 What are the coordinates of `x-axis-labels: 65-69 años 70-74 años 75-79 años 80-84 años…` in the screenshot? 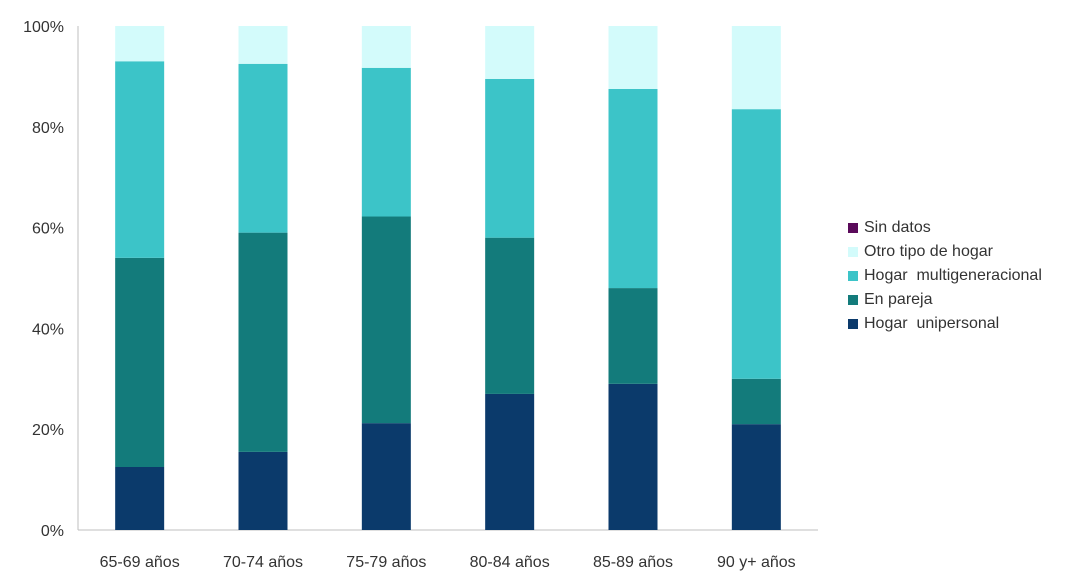 It's located at (448, 562).